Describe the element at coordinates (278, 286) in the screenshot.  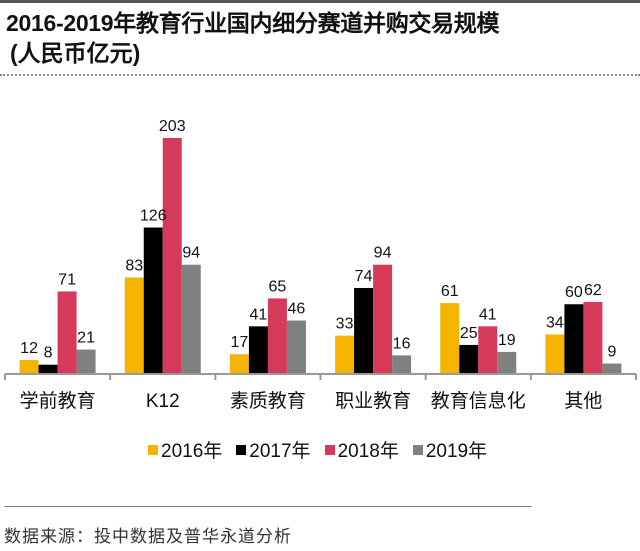
I see `data-label: 65` at that location.